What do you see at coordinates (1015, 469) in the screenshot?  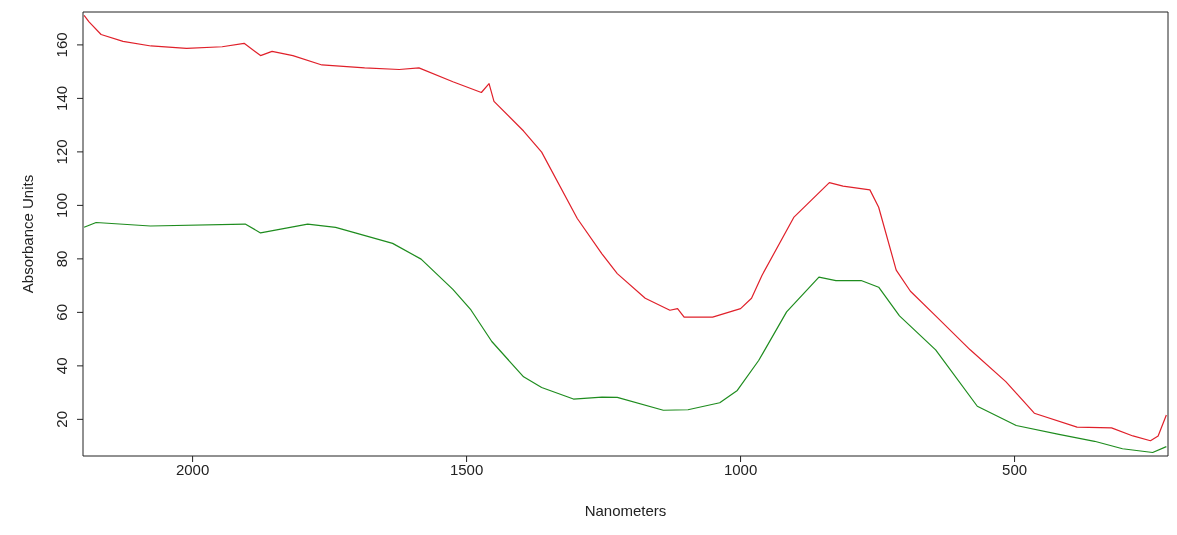 I see `x-tick-label: 500` at bounding box center [1015, 469].